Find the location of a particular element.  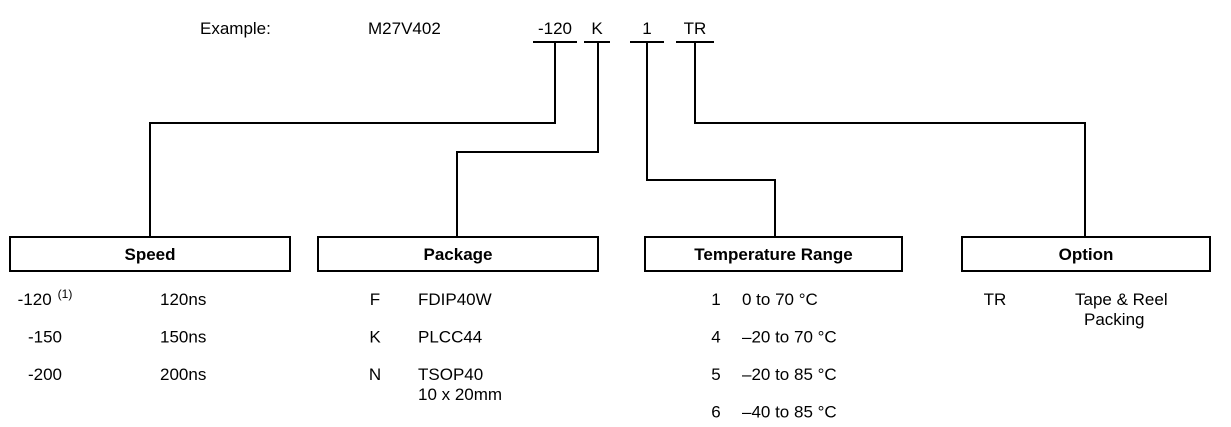

group-title: Option is located at coordinates (1086, 254).